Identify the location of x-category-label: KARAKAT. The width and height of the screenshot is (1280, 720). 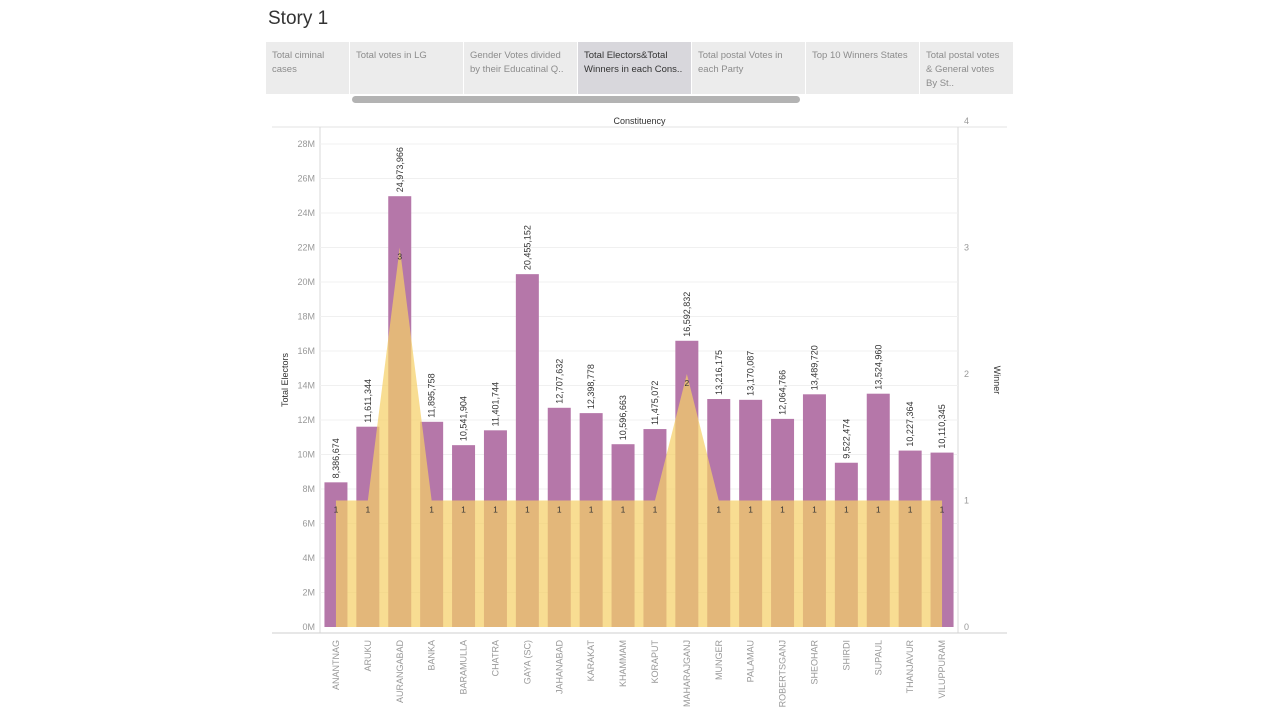
(591, 660).